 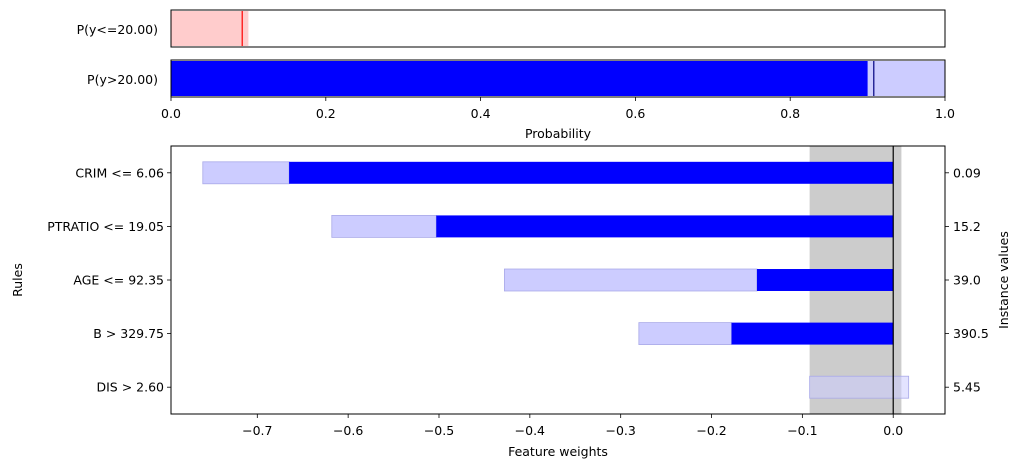 I want to click on prob-x-axis-label: Probability, so click(x=558, y=133).